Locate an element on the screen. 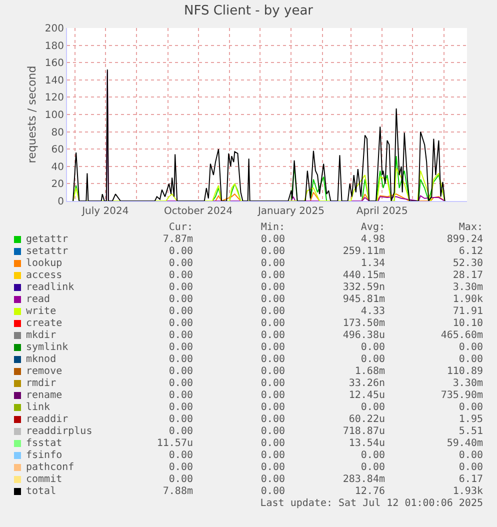  text: 13.54u is located at coordinates (366, 444).